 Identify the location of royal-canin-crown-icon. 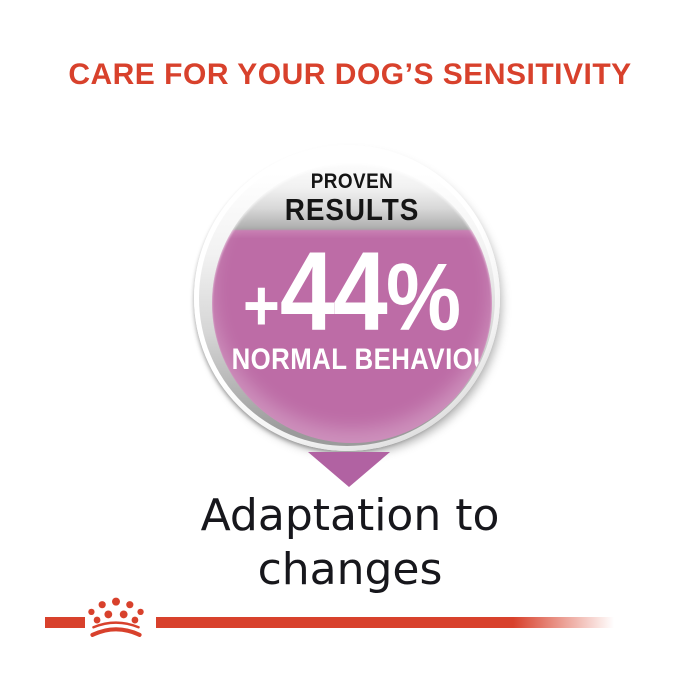
(116, 617).